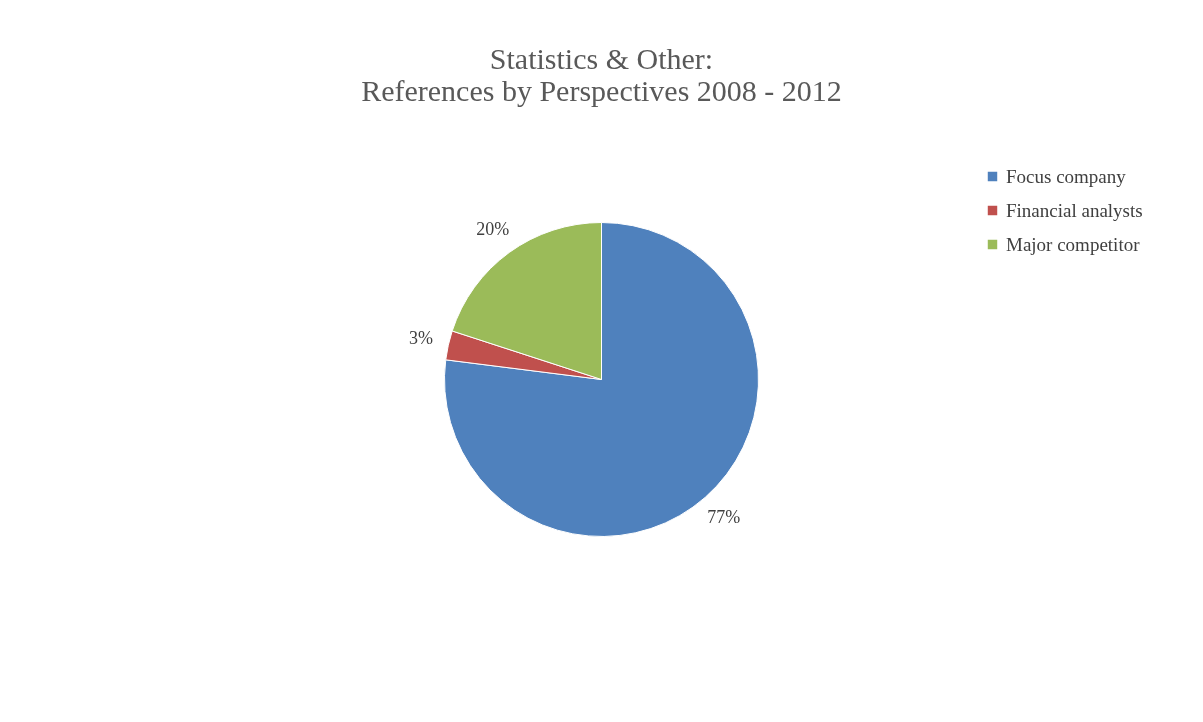  What do you see at coordinates (601, 90) in the screenshot?
I see `text: References by Perspectives 2008 - 2012` at bounding box center [601, 90].